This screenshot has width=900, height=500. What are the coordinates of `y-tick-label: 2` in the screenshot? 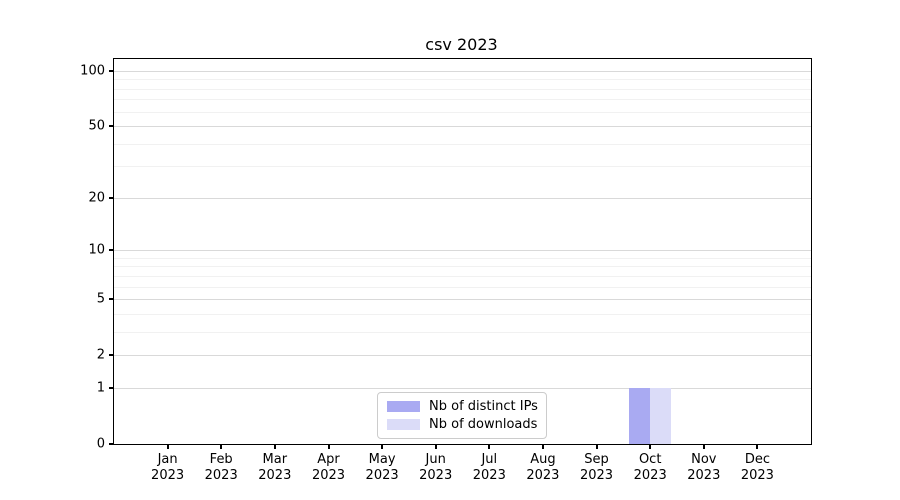 It's located at (100, 355).